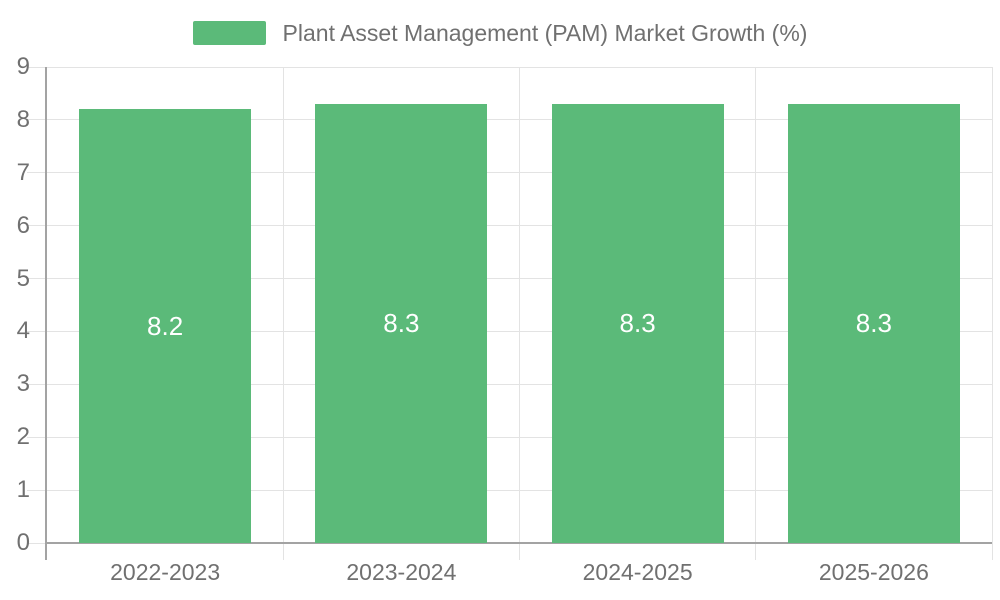 The image size is (1000, 600). I want to click on y-tick-label: 9, so click(23, 66).